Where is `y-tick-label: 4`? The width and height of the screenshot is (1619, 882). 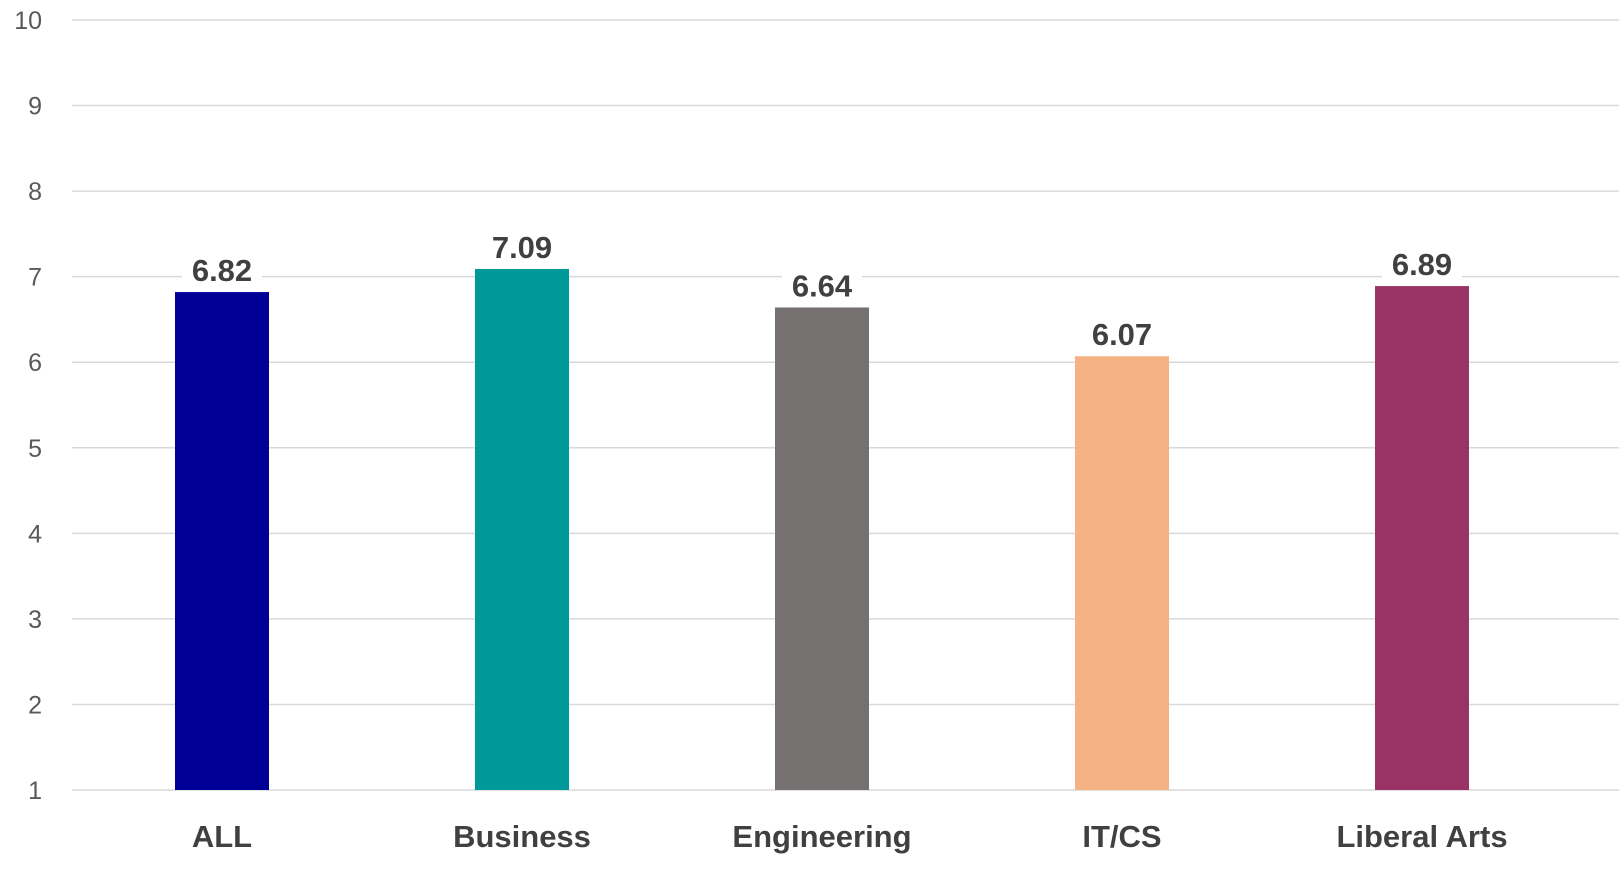 y-tick-label: 4 is located at coordinates (35, 534).